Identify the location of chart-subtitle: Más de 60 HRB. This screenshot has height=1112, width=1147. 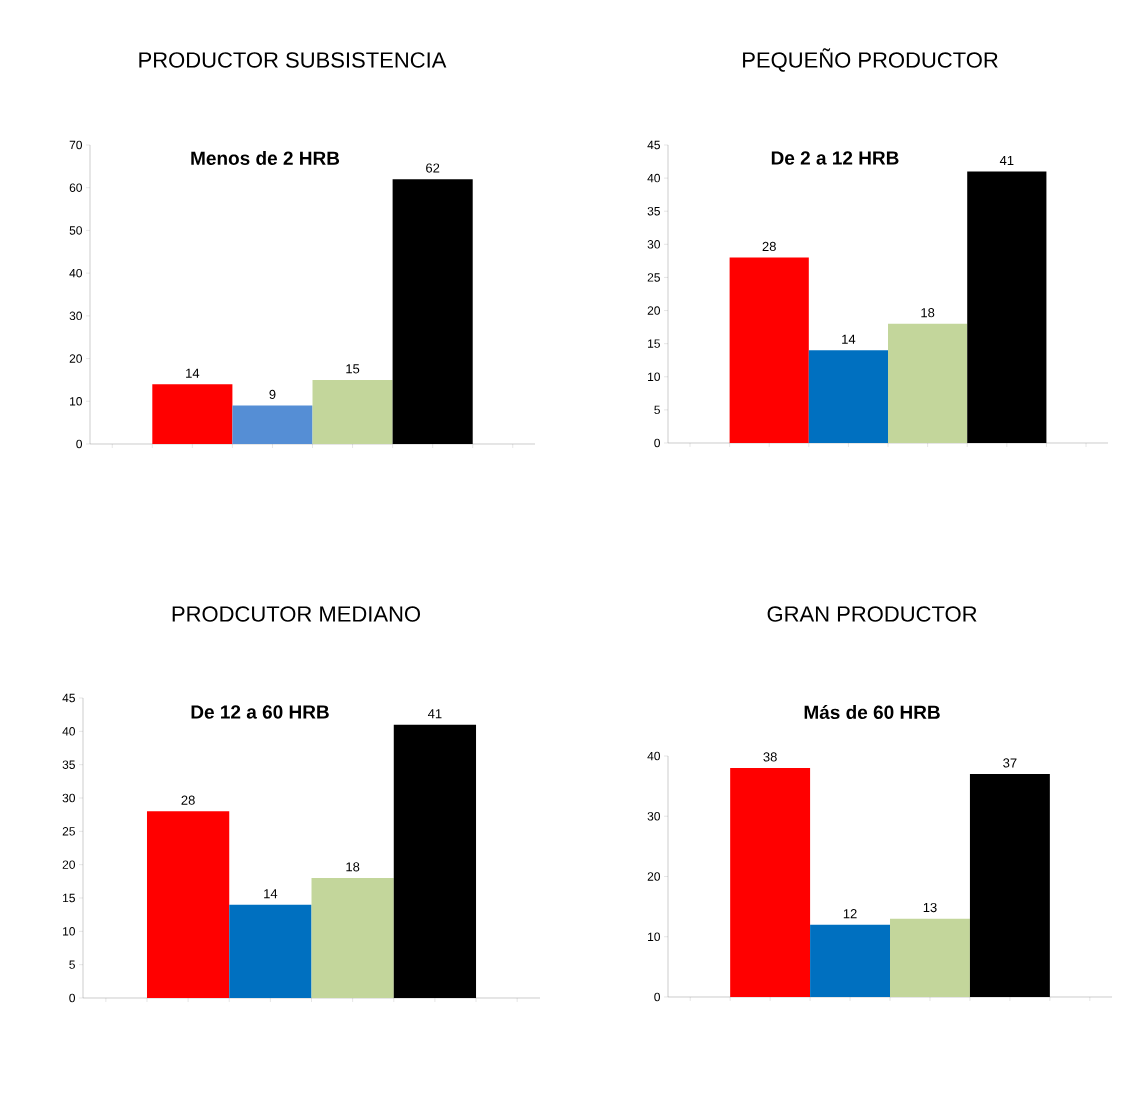
(872, 712).